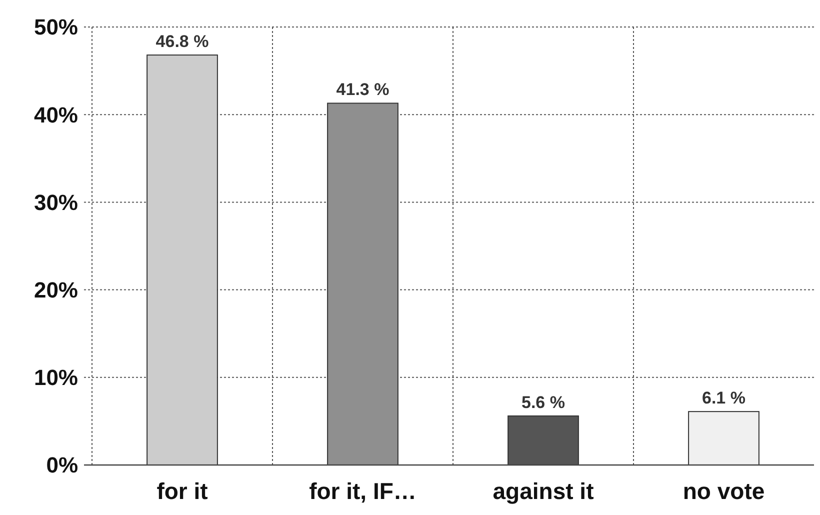 This screenshot has width=820, height=515. What do you see at coordinates (363, 90) in the screenshot?
I see `data-label: 41.3 %` at bounding box center [363, 90].